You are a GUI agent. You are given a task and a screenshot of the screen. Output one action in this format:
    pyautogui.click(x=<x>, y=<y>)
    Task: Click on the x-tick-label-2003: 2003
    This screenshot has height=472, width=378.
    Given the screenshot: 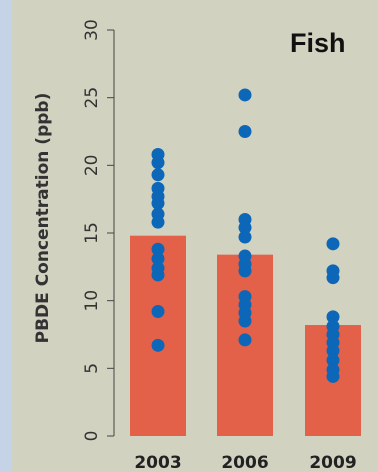 What is the action you would take?
    pyautogui.click(x=157, y=462)
    